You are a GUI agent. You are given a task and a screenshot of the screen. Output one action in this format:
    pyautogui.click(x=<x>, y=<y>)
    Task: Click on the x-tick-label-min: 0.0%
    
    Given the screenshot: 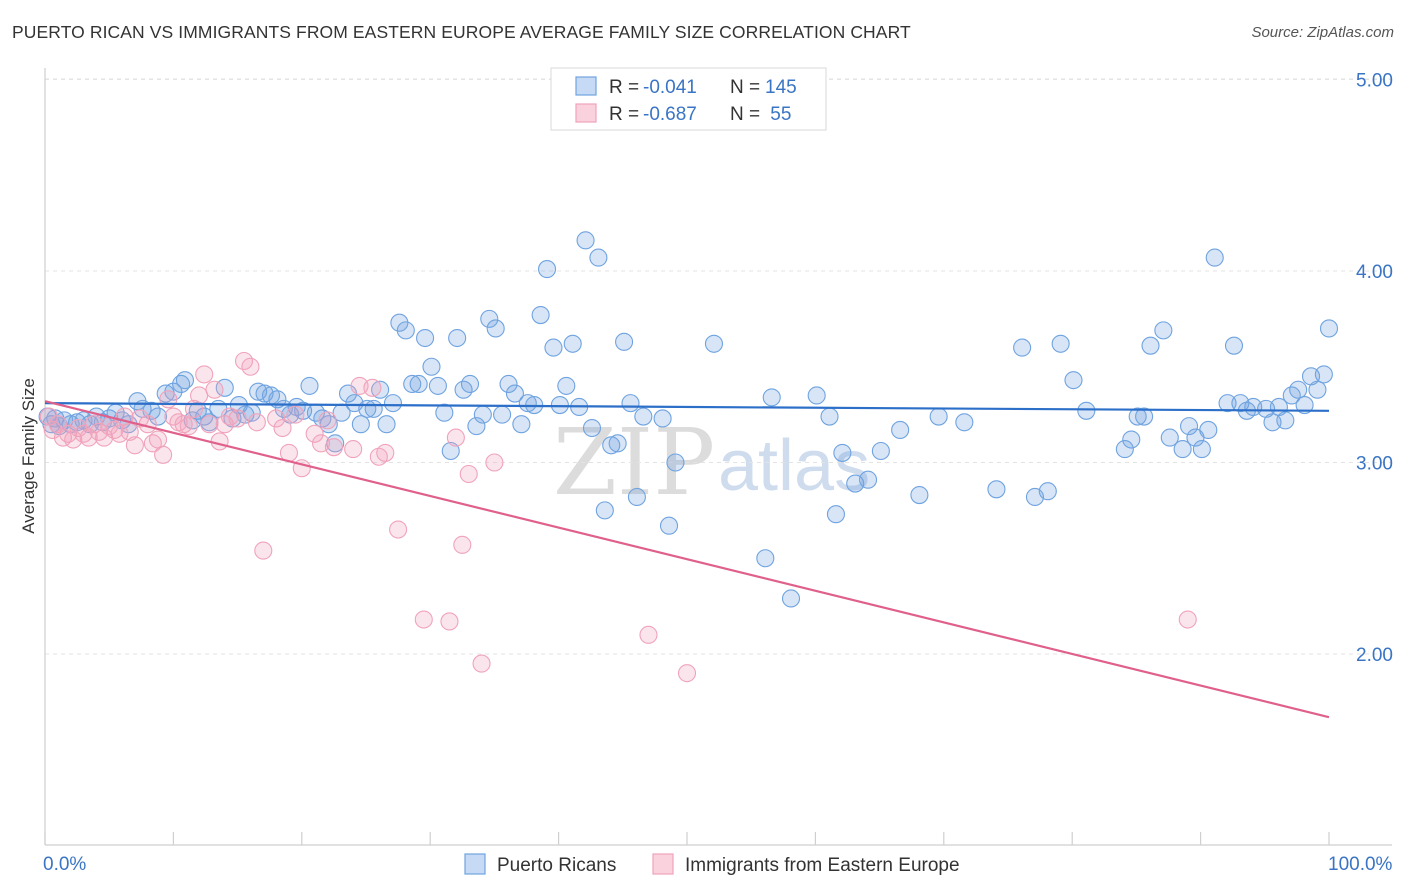 What is the action you would take?
    pyautogui.click(x=64, y=864)
    